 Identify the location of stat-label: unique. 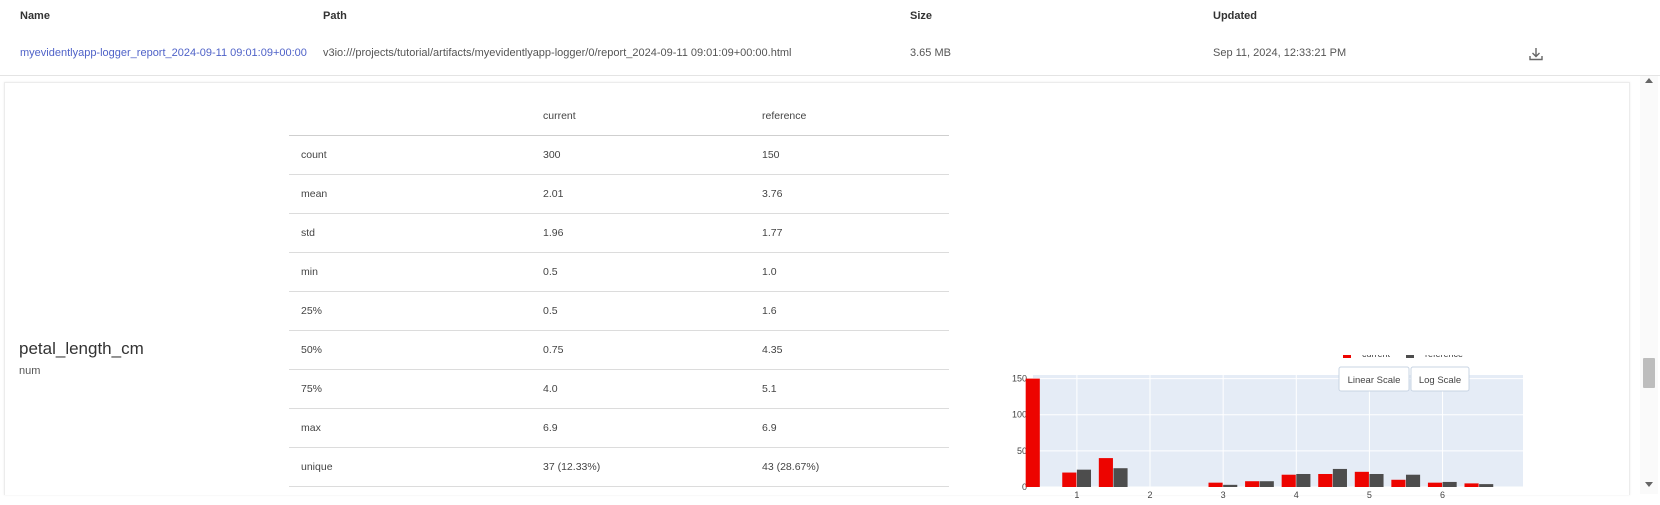
(410, 467).